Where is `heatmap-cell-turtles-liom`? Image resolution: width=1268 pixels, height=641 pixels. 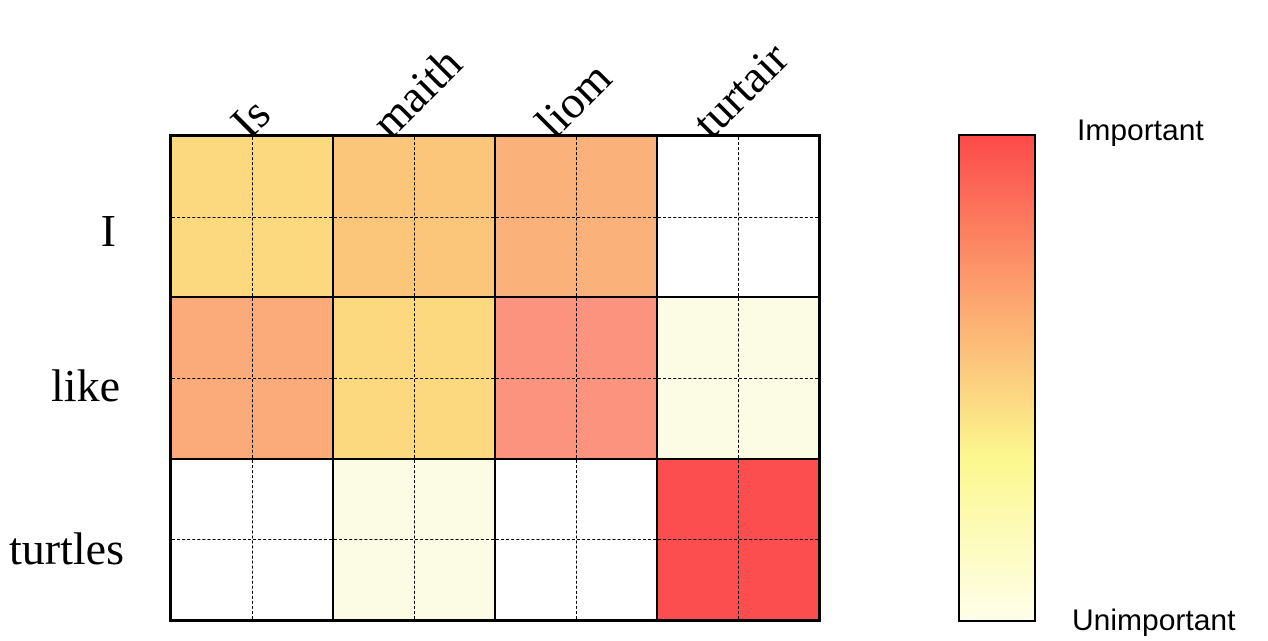 heatmap-cell-turtles-liom is located at coordinates (576, 539).